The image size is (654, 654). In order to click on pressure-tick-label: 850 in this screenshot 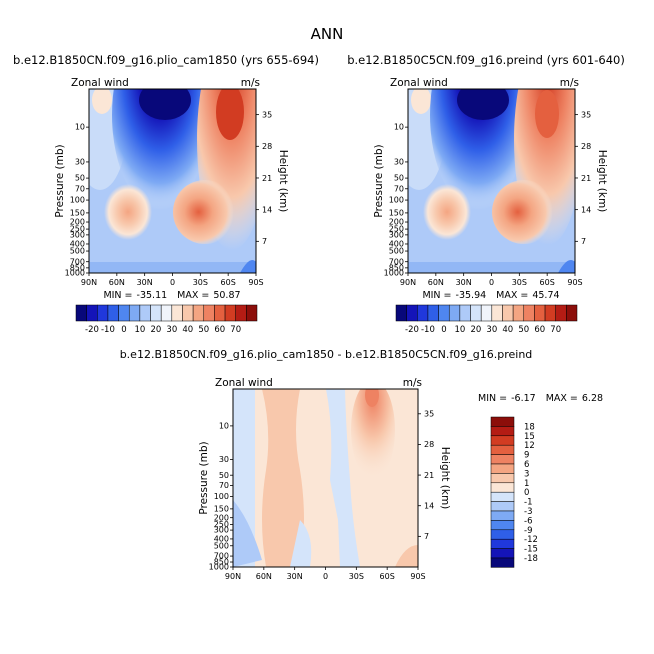, I will do `click(396, 267)`.